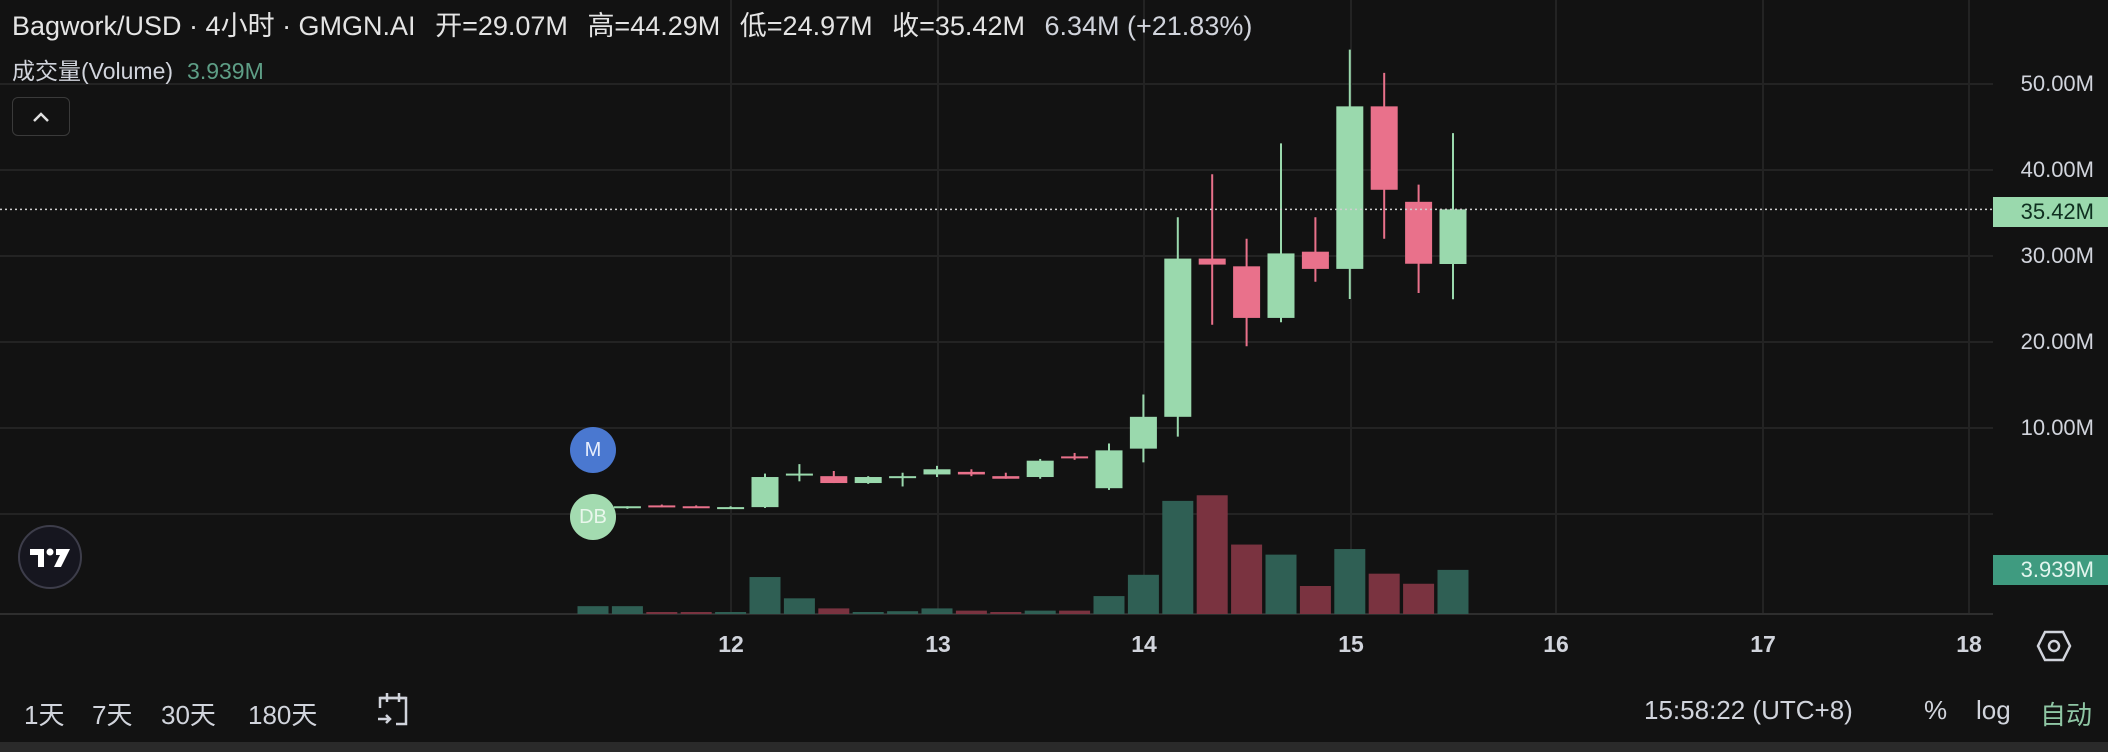 This screenshot has height=752, width=2108. What do you see at coordinates (1054, 708) in the screenshot?
I see `bottom-toolbar: 1天 7天 30天 180天 15:58:22 (UTC+8) % log 自动` at bounding box center [1054, 708].